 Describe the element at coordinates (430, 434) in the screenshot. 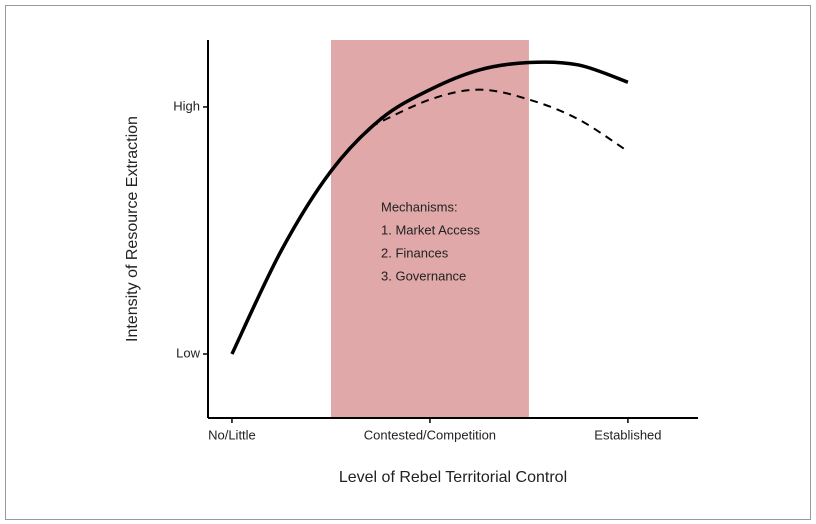

I see `x-tick-label: Contested/Competition` at that location.